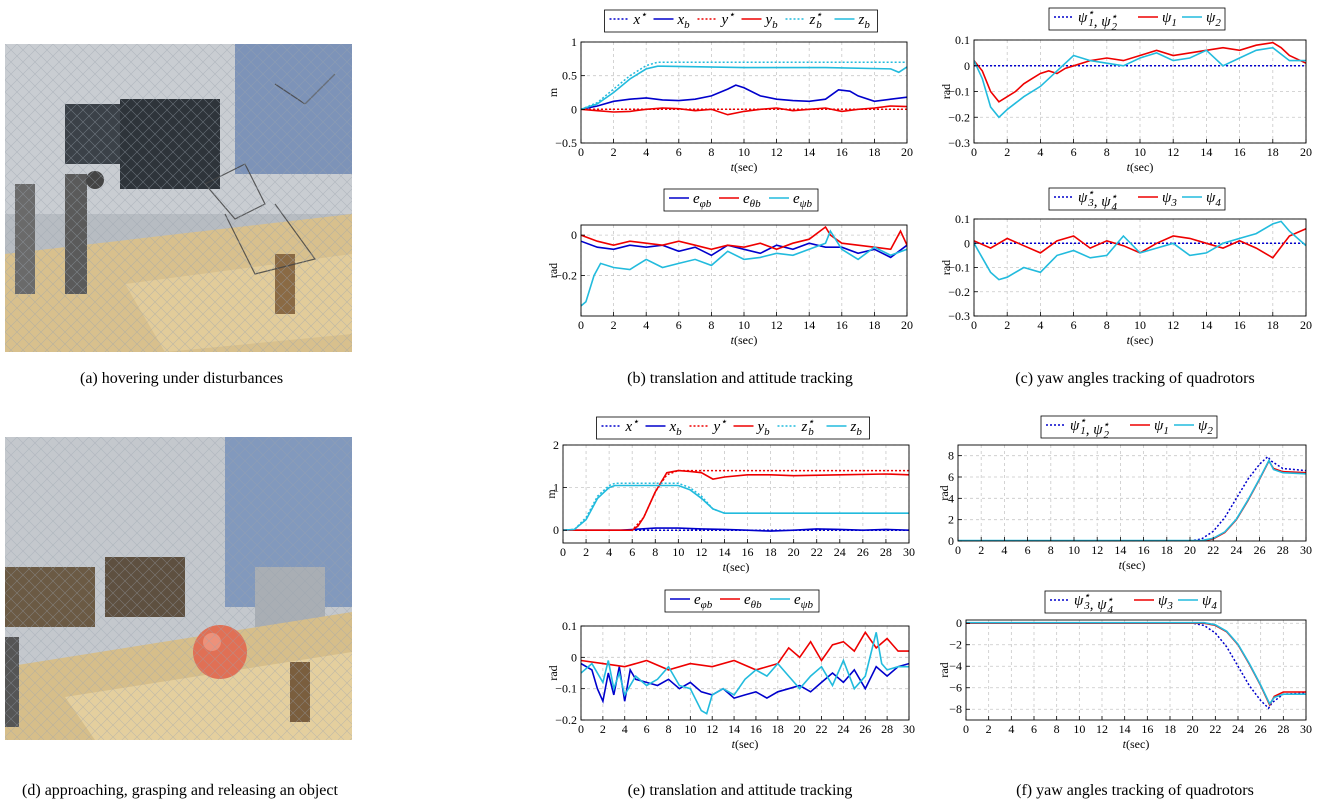 This screenshot has width=1325, height=804. What do you see at coordinates (808, 427) in the screenshot?
I see `legend-label: z⋆ b` at bounding box center [808, 427].